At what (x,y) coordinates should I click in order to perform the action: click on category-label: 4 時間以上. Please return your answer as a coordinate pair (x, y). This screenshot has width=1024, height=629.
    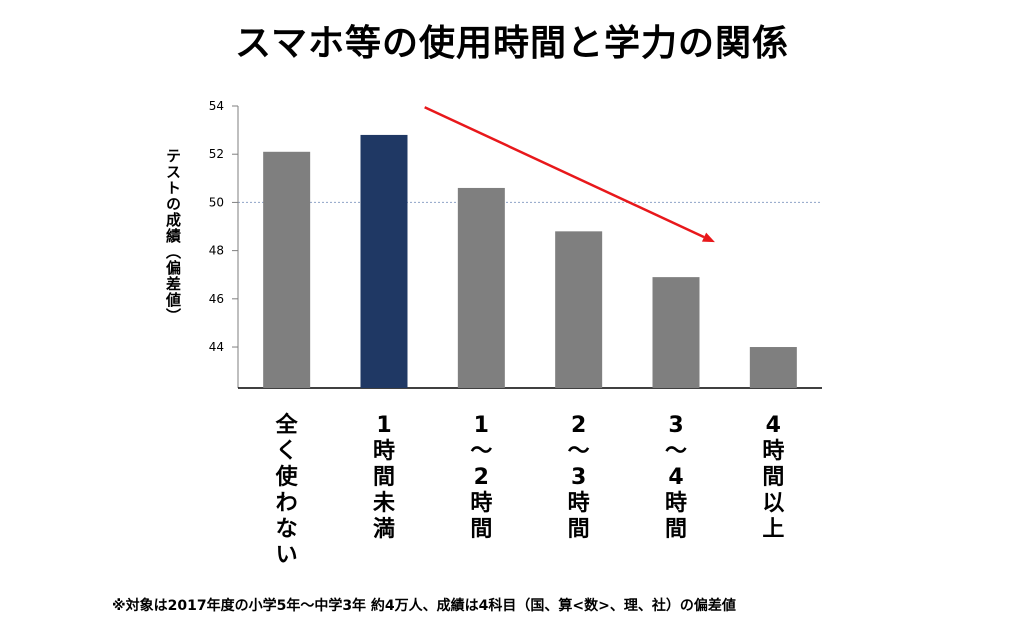
    Looking at the image, I should click on (773, 477).